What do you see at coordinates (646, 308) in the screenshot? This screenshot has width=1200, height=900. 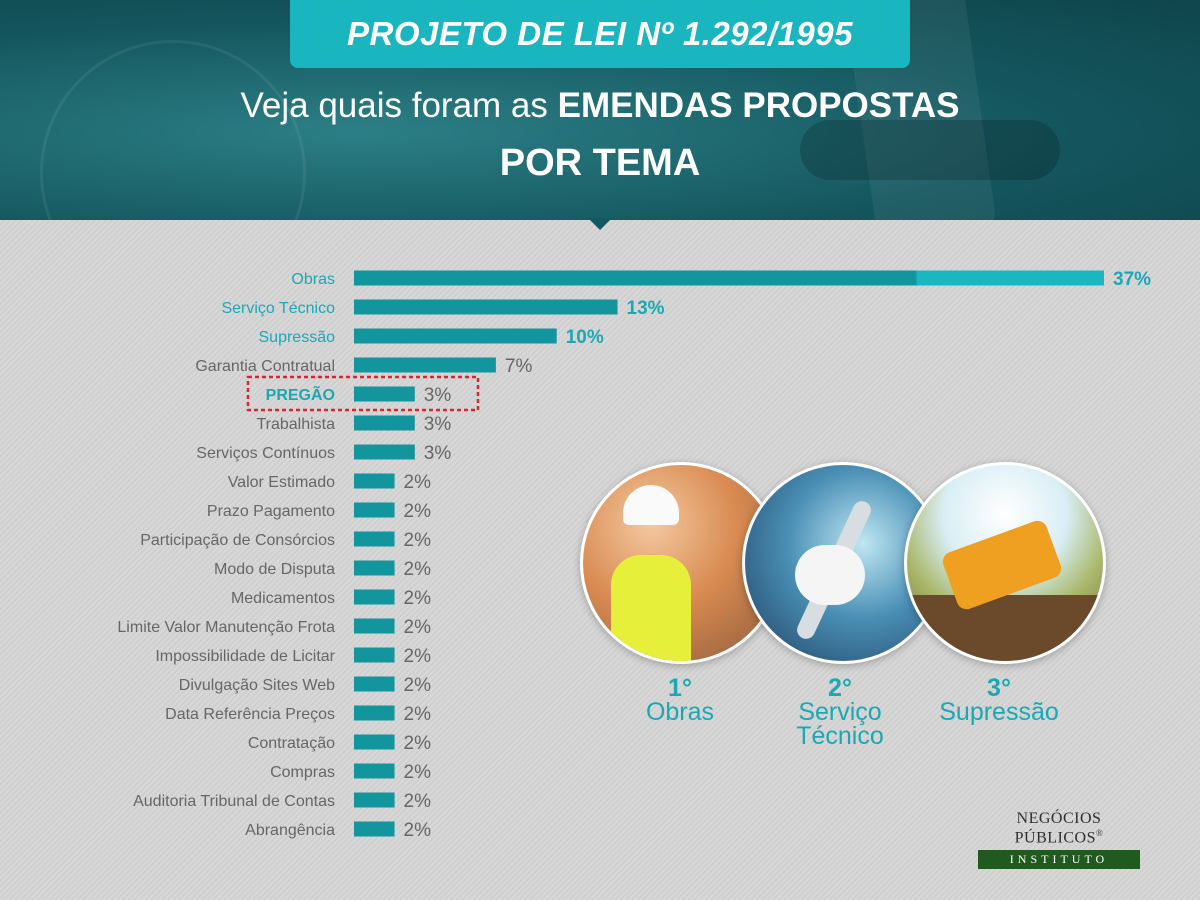 I see `value-label-1: 13%` at bounding box center [646, 308].